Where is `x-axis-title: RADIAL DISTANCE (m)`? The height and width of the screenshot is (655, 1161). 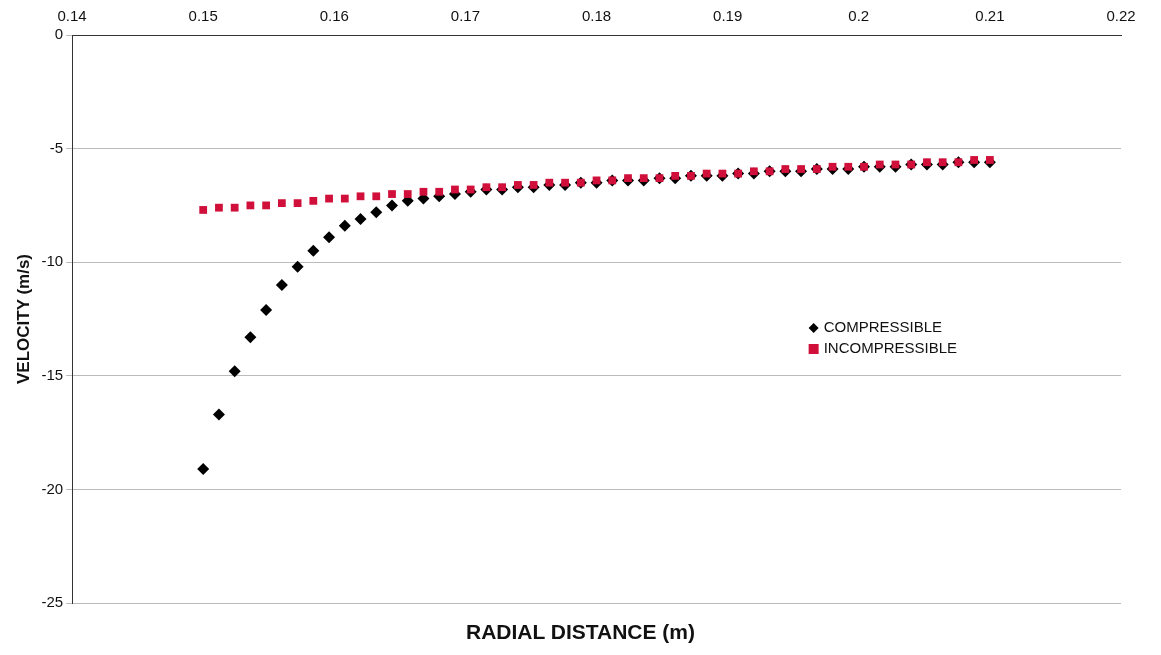
x-axis-title: RADIAL DISTANCE (m) is located at coordinates (580, 632).